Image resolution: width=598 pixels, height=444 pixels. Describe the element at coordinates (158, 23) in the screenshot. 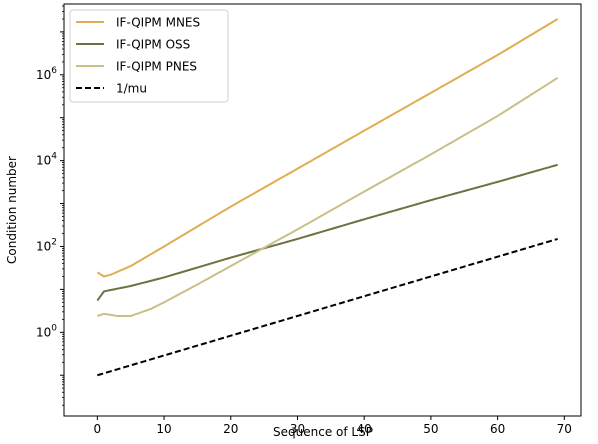

I see `legend-label-0: IF-QIPM MNES` at that location.